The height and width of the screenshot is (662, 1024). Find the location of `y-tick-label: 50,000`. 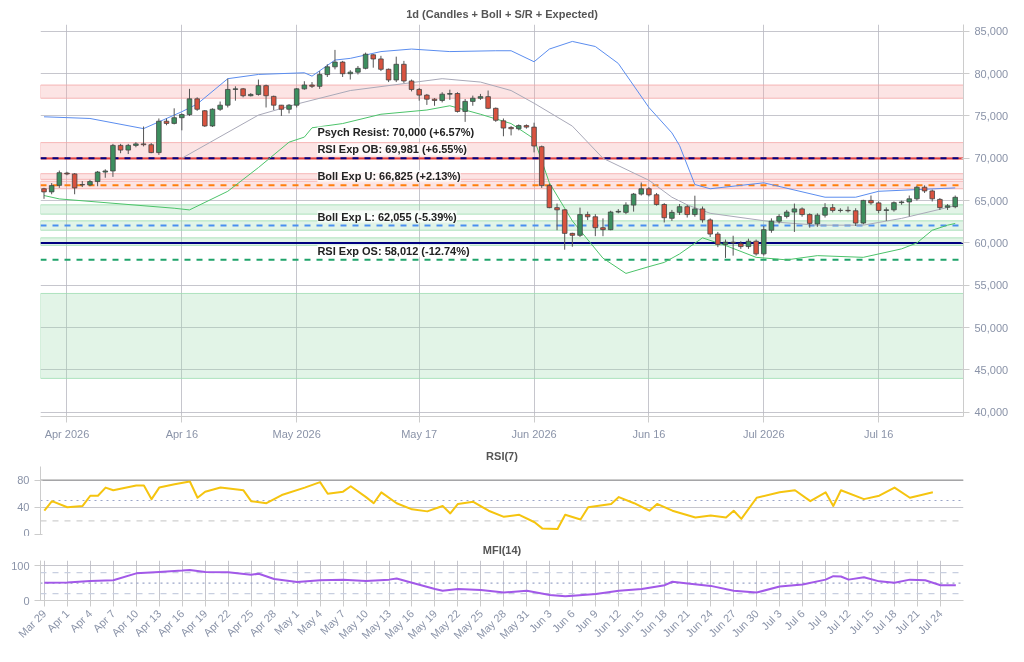

y-tick-label: 50,000 is located at coordinates (991, 327).